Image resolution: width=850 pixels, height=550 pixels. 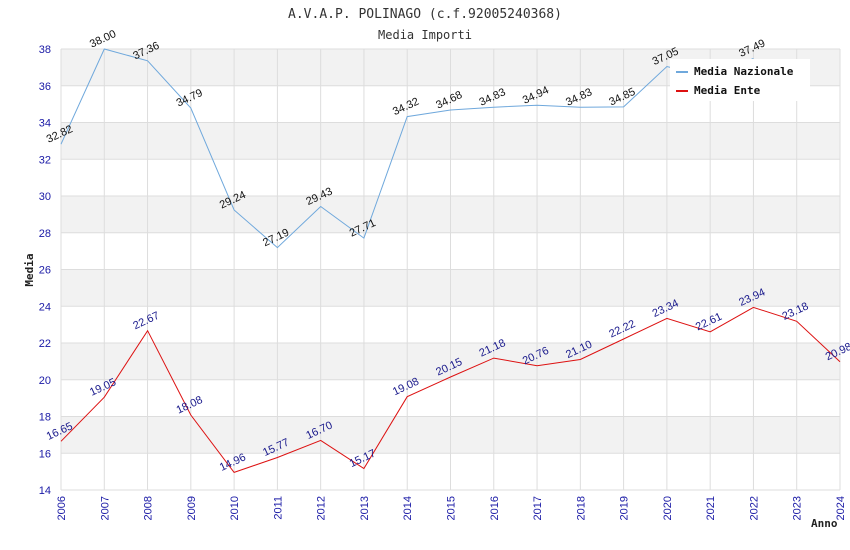 What do you see at coordinates (668, 508) in the screenshot?
I see `x-tick-label: 2020` at bounding box center [668, 508].